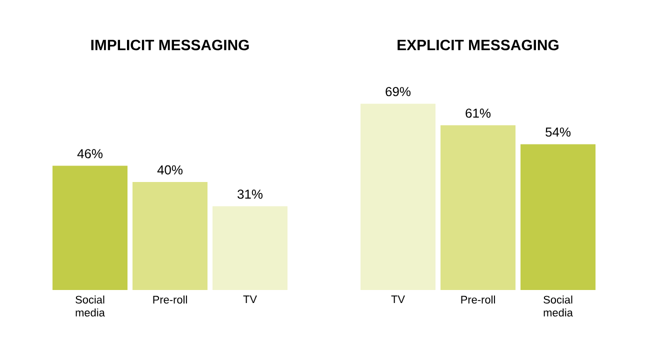 This screenshot has width=650, height=350. What do you see at coordinates (250, 194) in the screenshot?
I see `data-label: 31%` at bounding box center [250, 194].